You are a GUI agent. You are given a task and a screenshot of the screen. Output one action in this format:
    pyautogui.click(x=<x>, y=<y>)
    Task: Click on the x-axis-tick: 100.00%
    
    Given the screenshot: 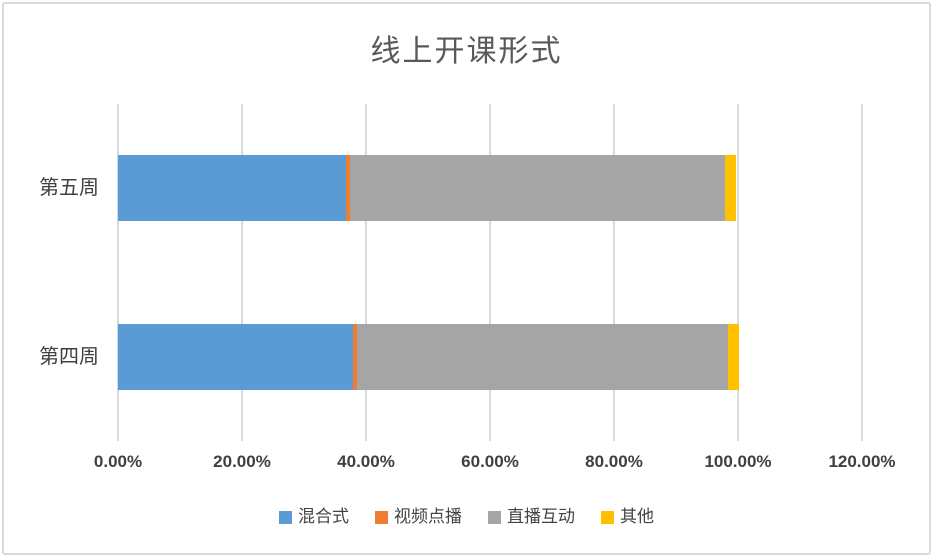 What is the action you would take?
    pyautogui.click(x=738, y=461)
    